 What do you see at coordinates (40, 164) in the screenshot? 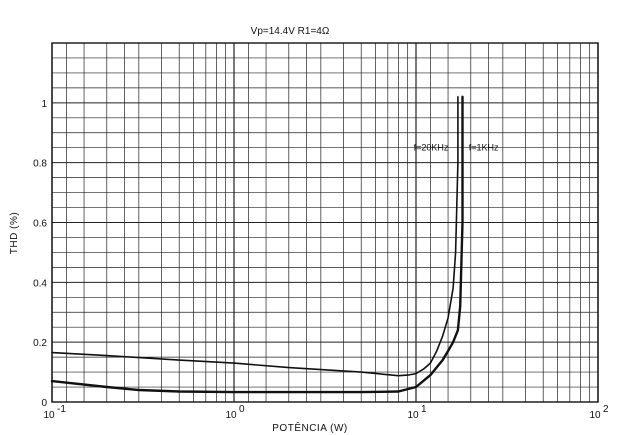
I see `y-tick-label: 0.8` at bounding box center [40, 164].